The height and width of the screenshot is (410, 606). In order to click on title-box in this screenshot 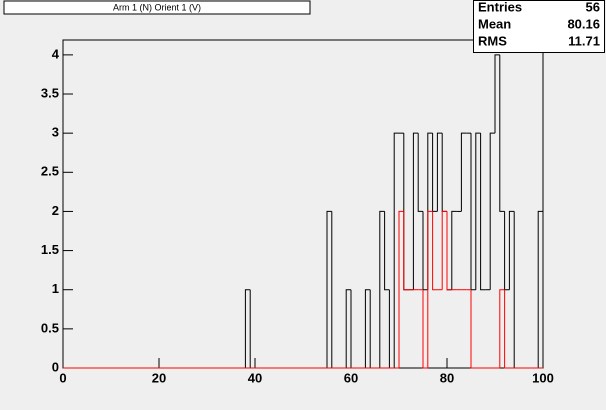, I will do `click(157, 7)`.